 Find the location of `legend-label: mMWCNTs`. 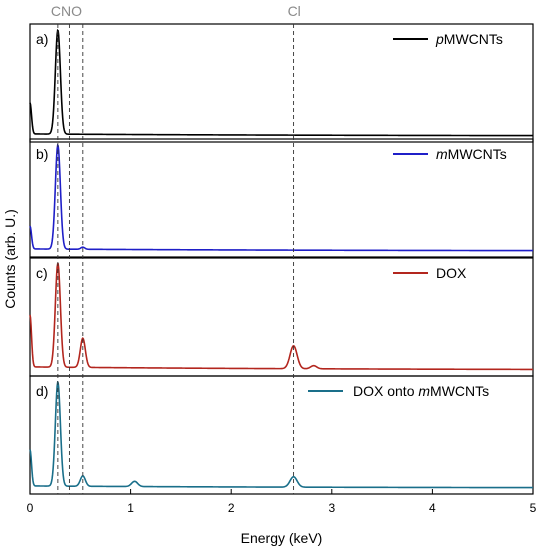

legend-label: mMWCNTs is located at coordinates (471, 154).